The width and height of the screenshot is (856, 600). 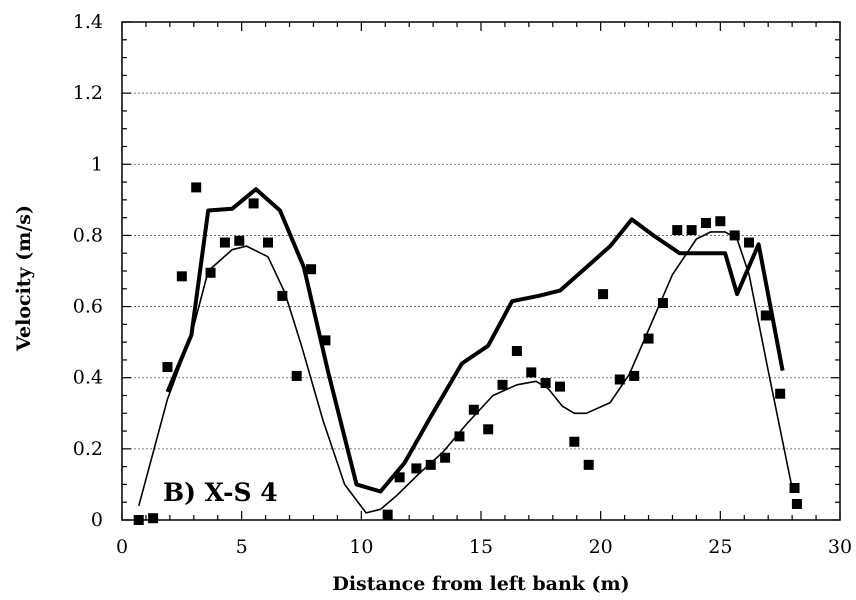 I want to click on y-tick-label: 0, so click(x=97, y=520).